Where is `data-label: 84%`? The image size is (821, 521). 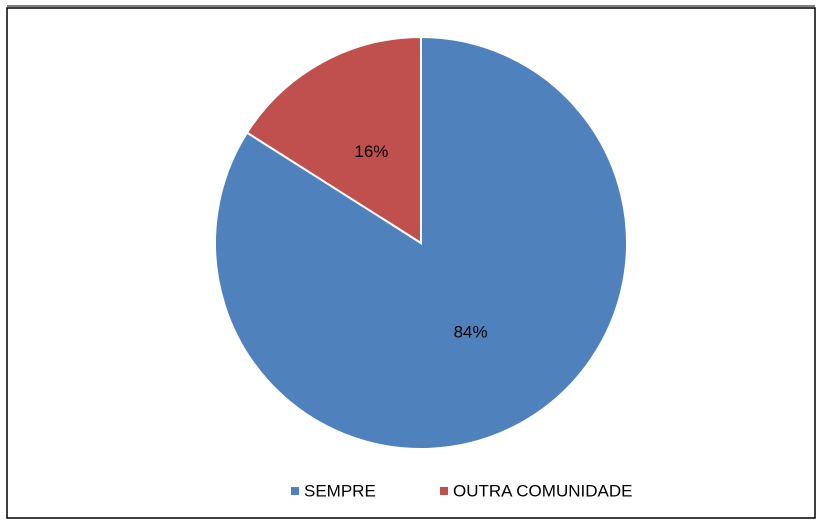
data-label: 84% is located at coordinates (471, 332).